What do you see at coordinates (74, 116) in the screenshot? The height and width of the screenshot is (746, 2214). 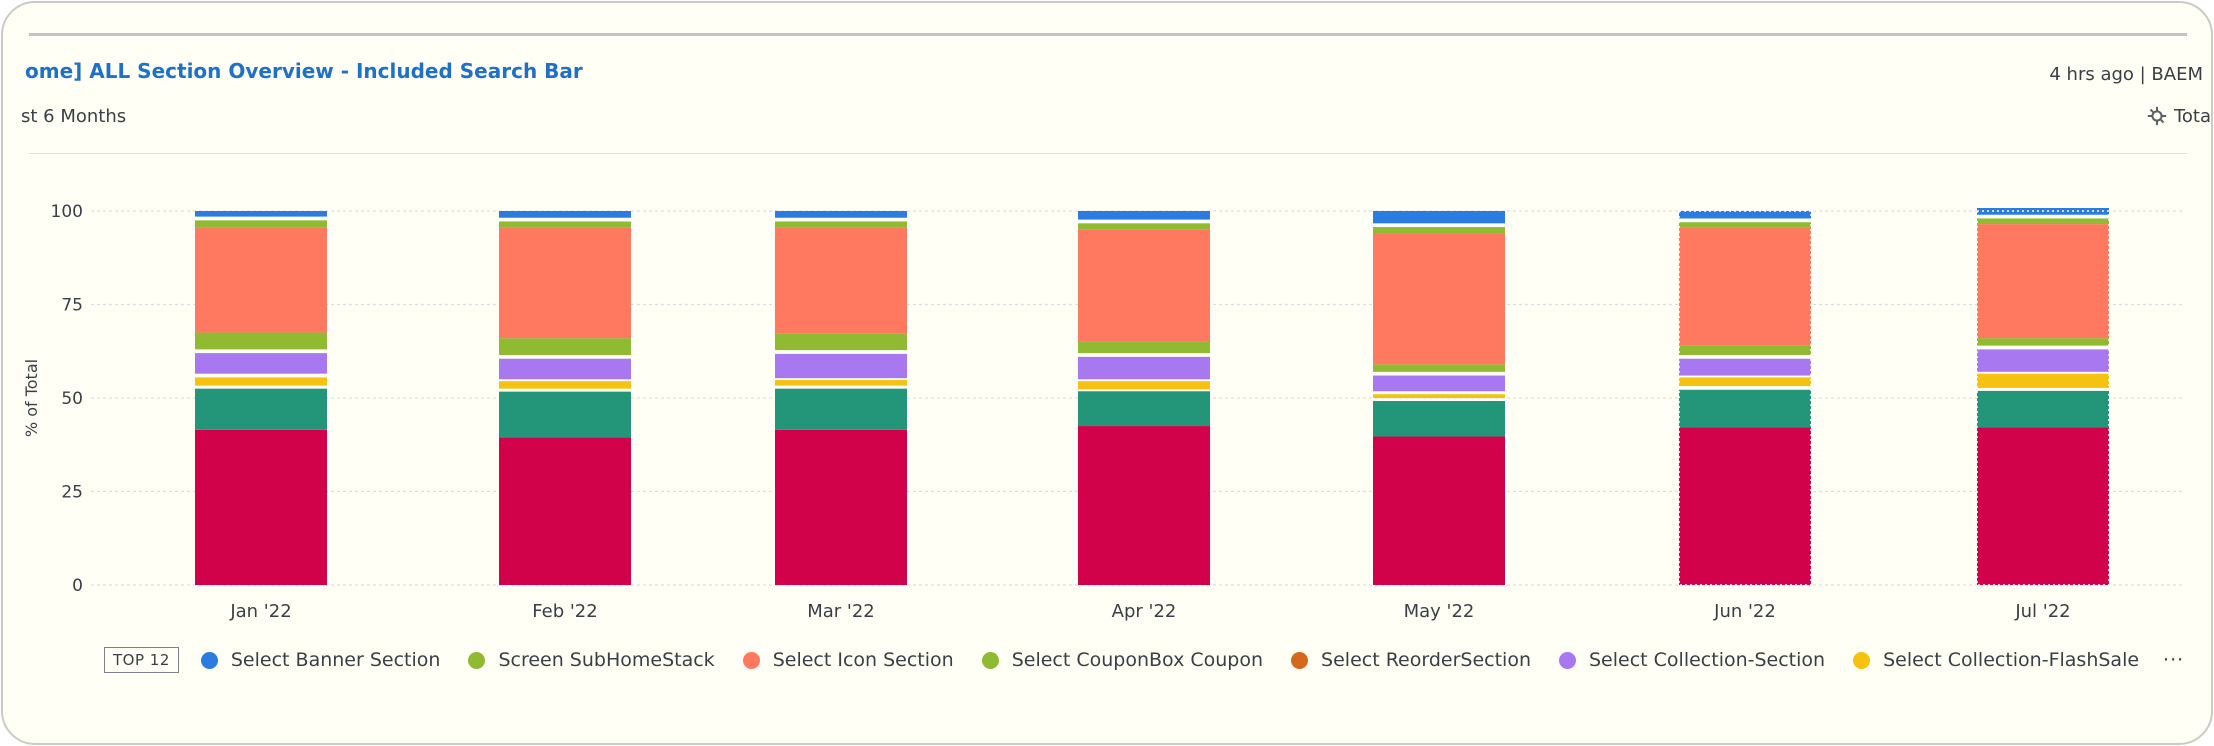 I see `date-range-label: st 6 Months` at bounding box center [74, 116].